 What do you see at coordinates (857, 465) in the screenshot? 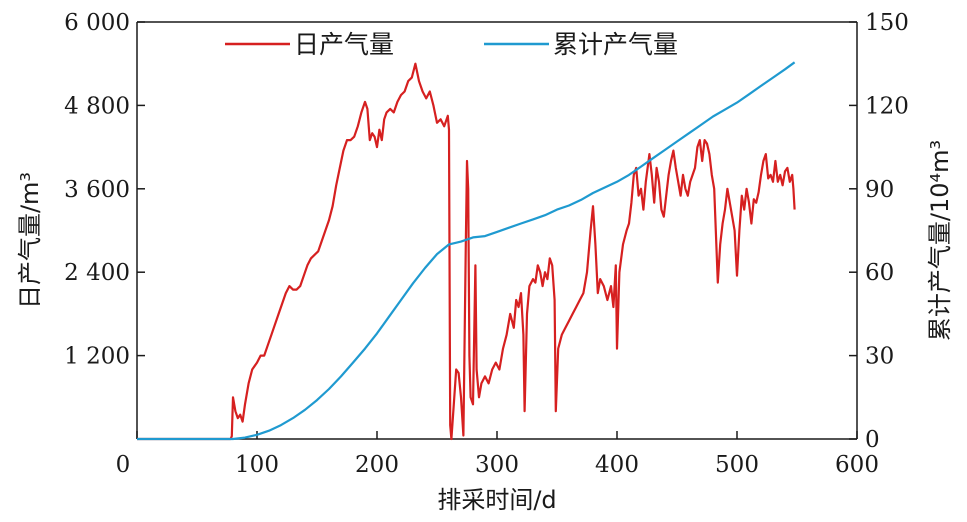
I see `x-tick-label: 600` at bounding box center [857, 465].